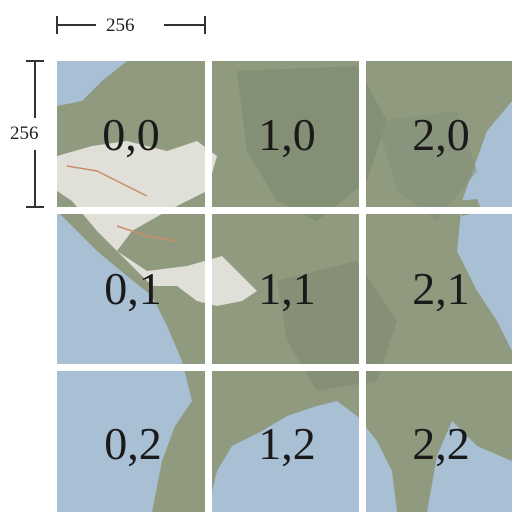  I want to click on width-label: 256, so click(120, 25).